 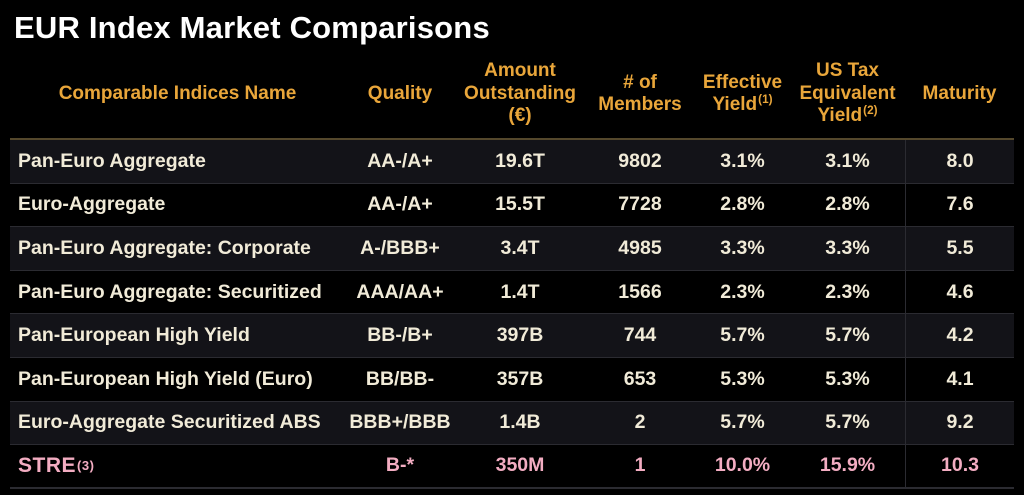 What do you see at coordinates (164, 247) in the screenshot?
I see `cell-index-name: Pan-Euro Aggregate: Corporate` at bounding box center [164, 247].